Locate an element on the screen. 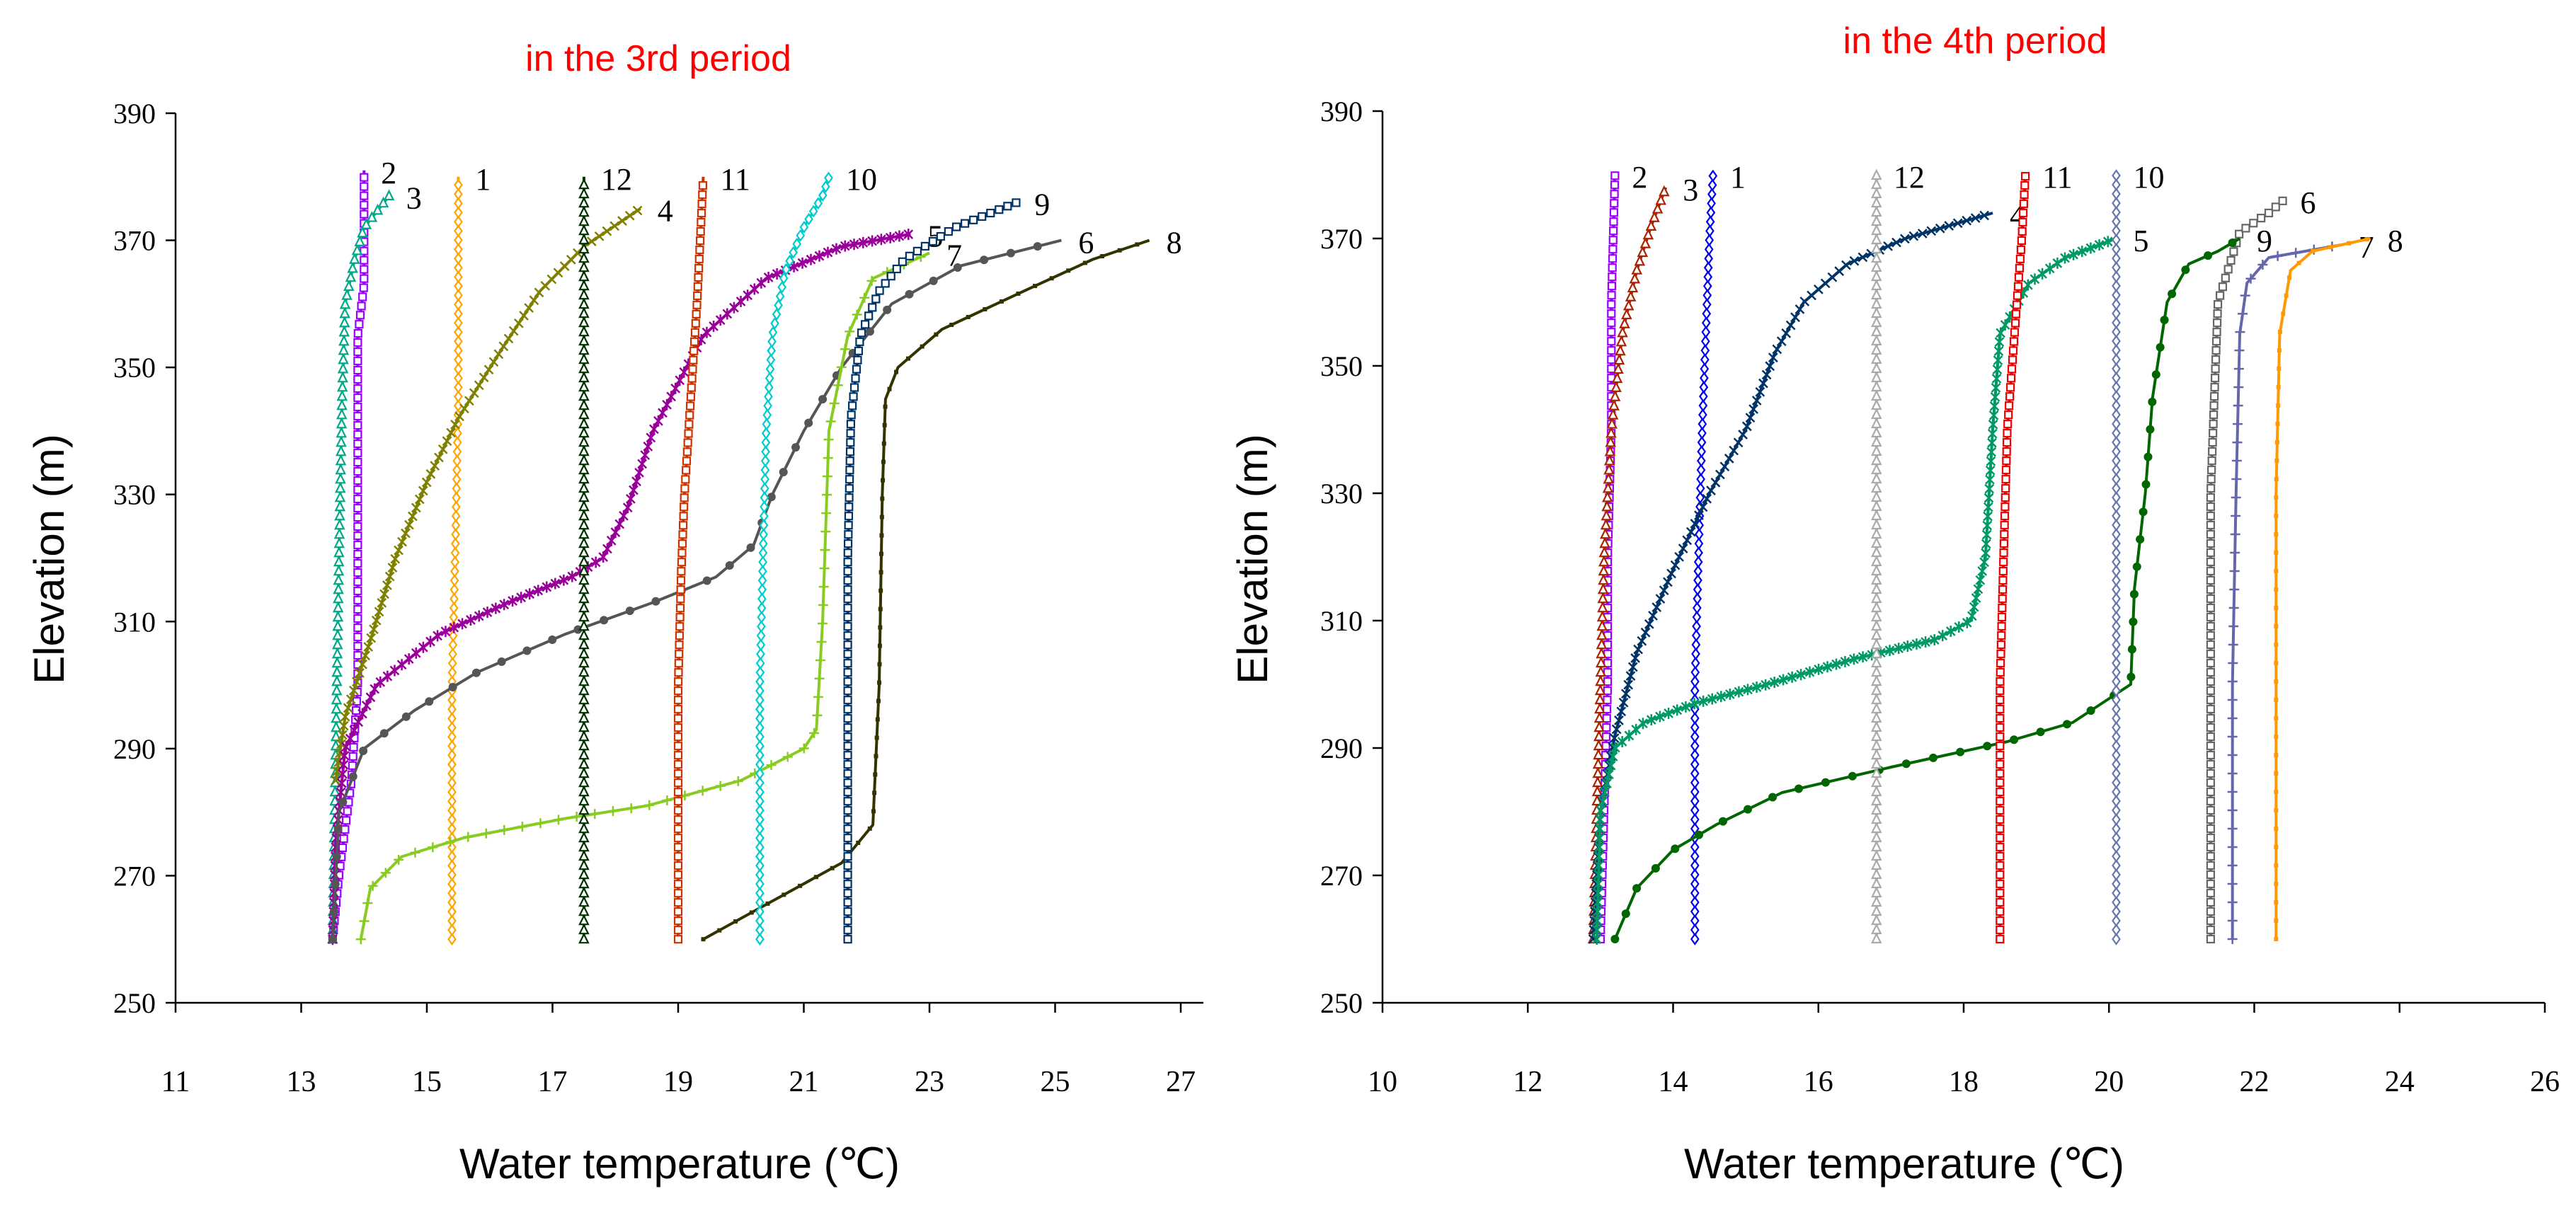 The width and height of the screenshot is (2576, 1208). series-label: 1 is located at coordinates (1738, 177).